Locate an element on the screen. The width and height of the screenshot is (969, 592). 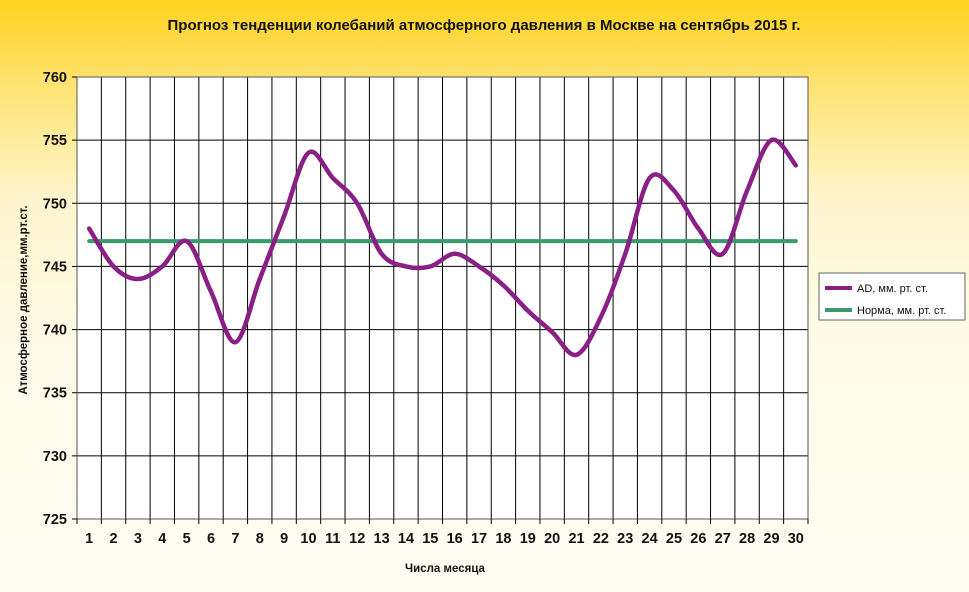
y-tick-label: 745 is located at coordinates (55, 267).